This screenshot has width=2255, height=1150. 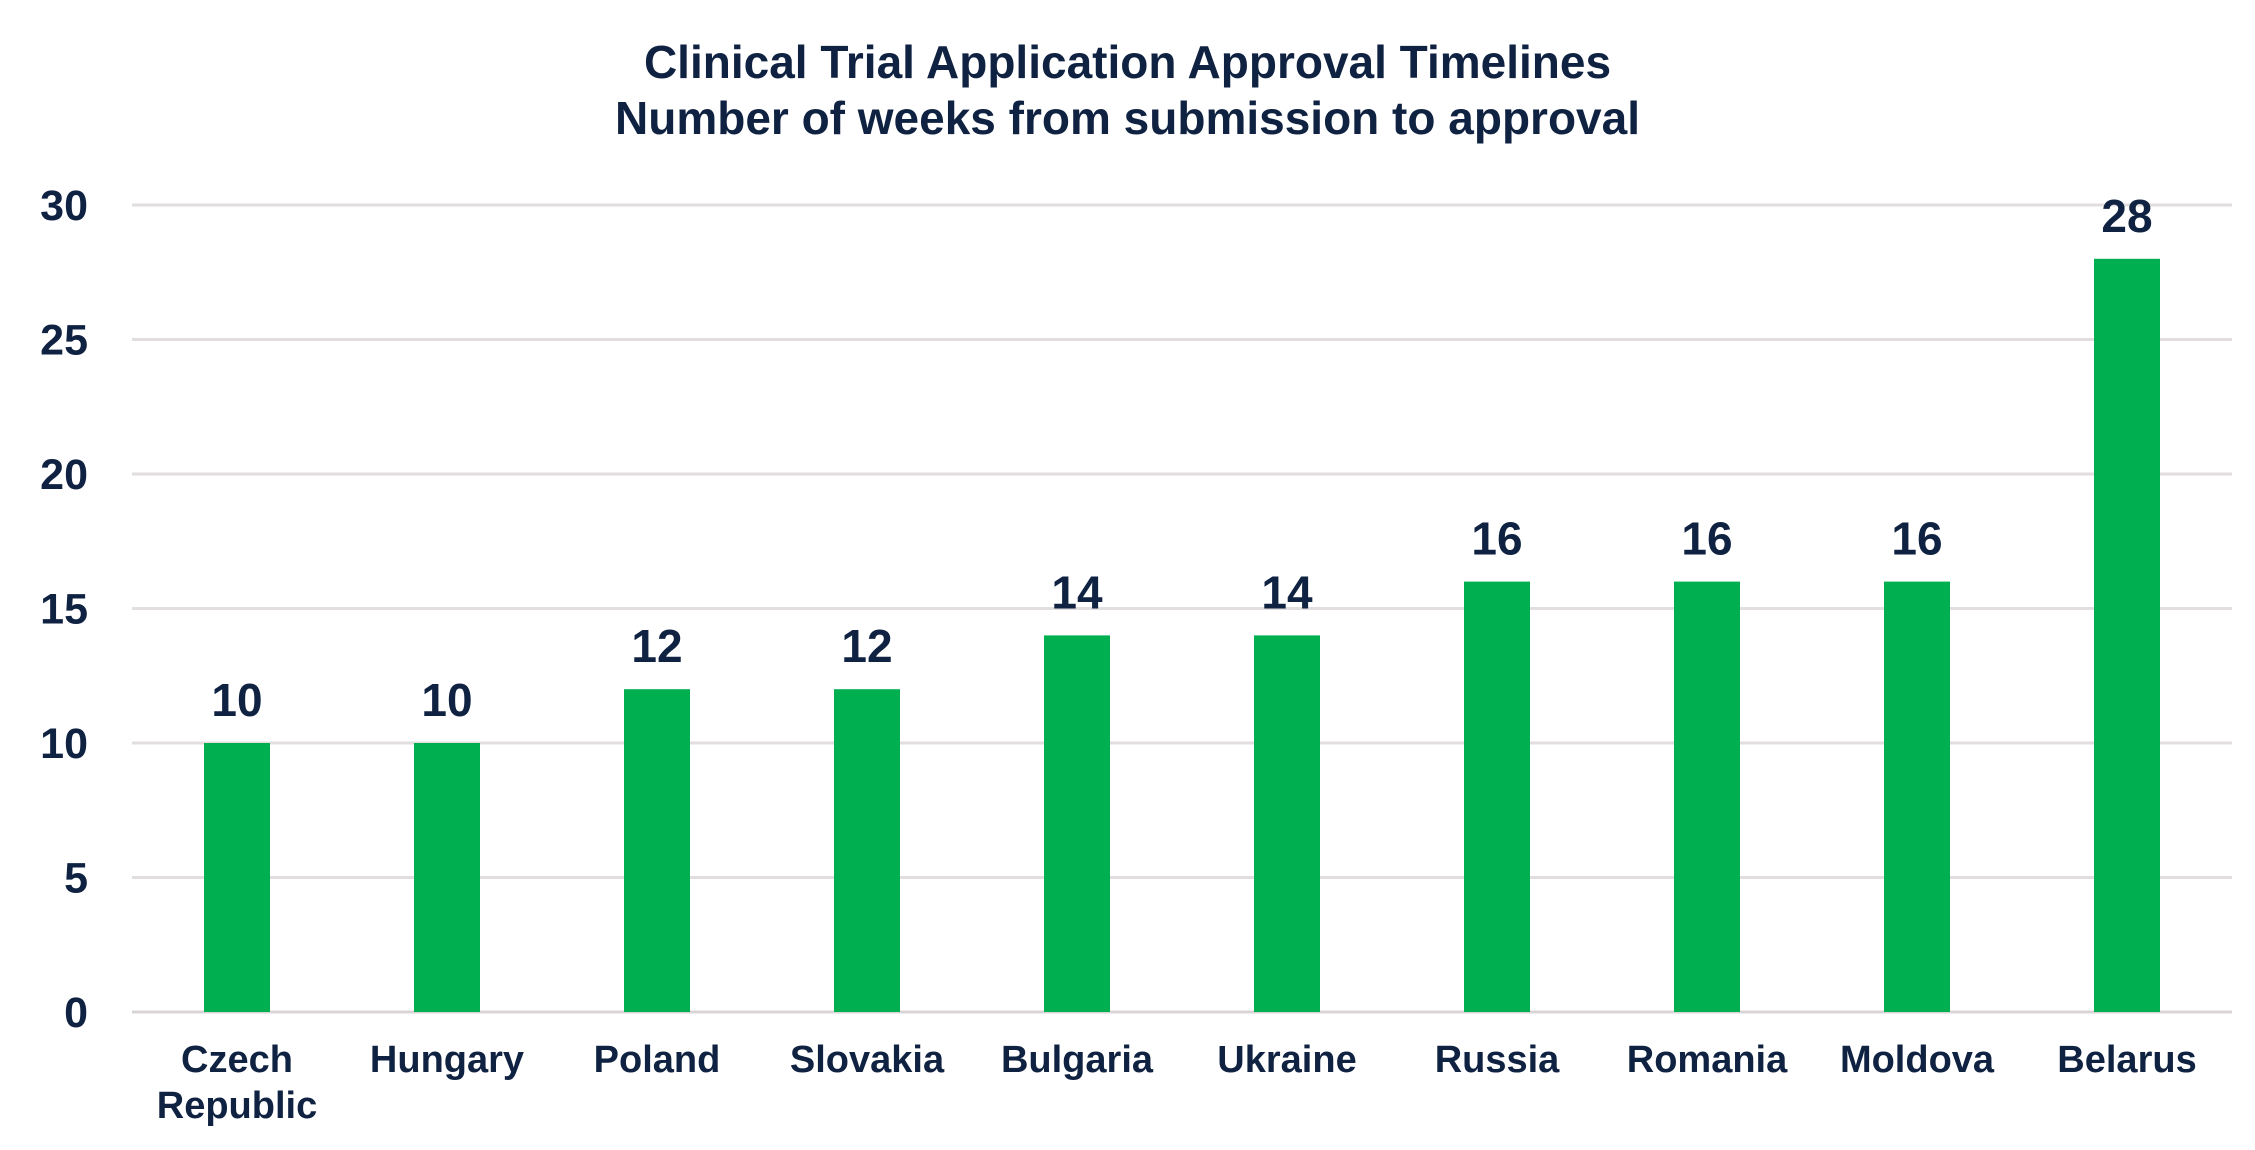 I want to click on bar-moldova, so click(x=1917, y=796).